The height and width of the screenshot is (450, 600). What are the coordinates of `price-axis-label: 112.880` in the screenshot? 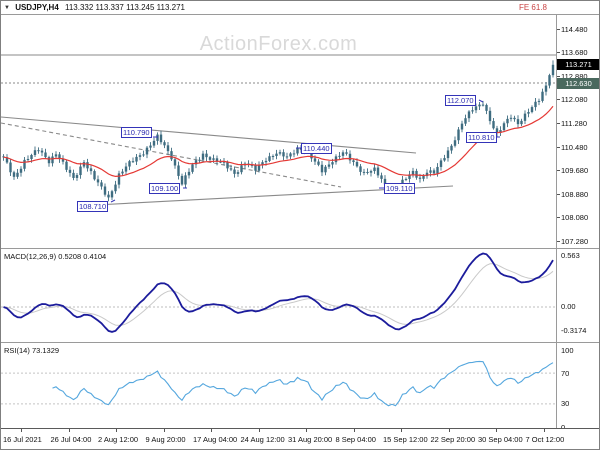 It's located at (574, 76).